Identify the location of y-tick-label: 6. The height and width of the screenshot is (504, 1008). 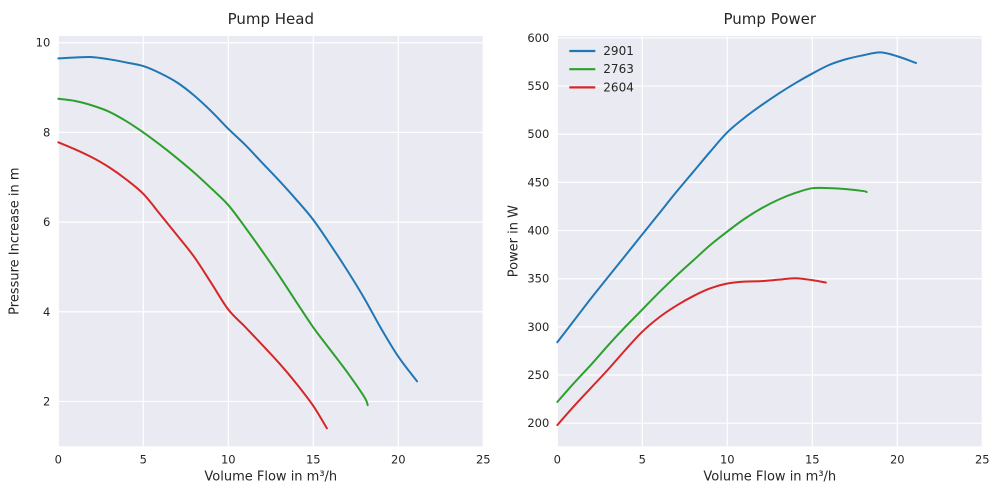
(46, 222).